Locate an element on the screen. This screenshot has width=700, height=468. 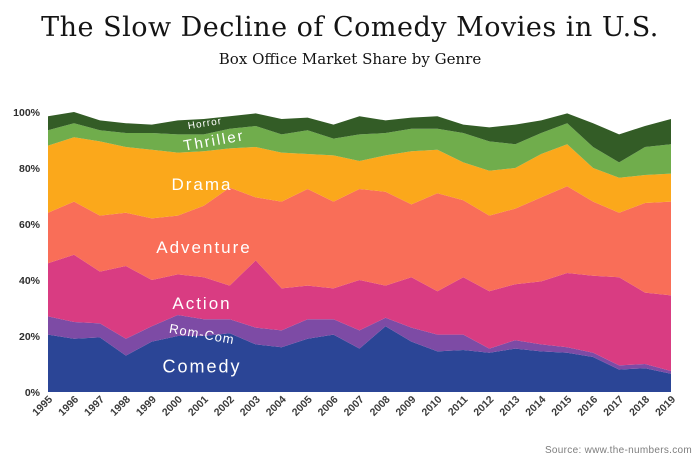
x-axis-tick-2014: 2014 is located at coordinates (535, 406).